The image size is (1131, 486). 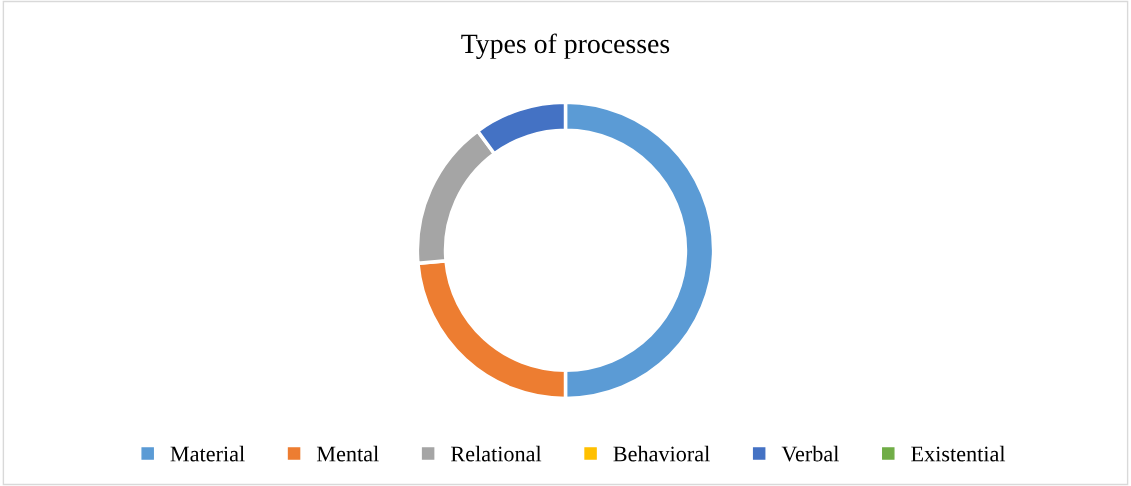 I want to click on legend-label: Existential, so click(x=958, y=453).